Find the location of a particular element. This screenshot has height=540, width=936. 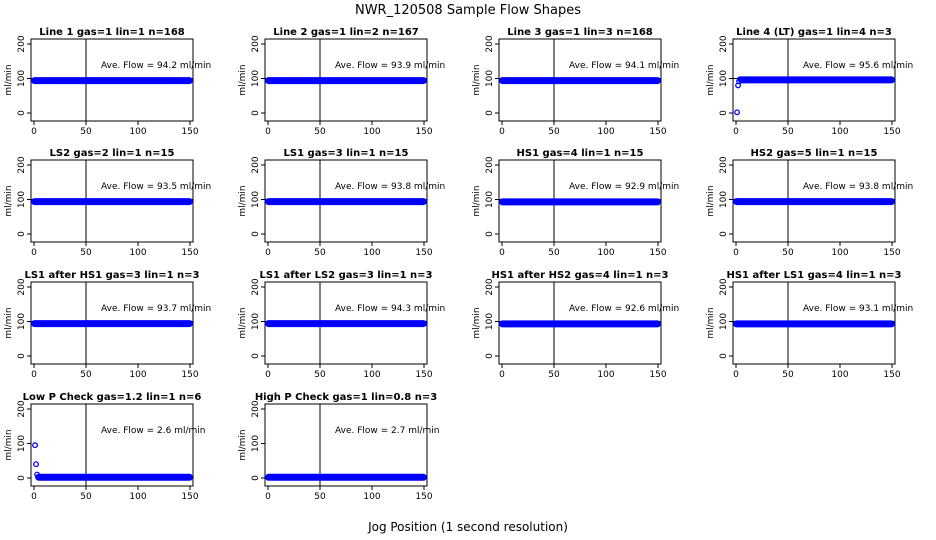

panel-title: HS1 after LS1 gas=4 lin=1 n=3 is located at coordinates (813, 275).